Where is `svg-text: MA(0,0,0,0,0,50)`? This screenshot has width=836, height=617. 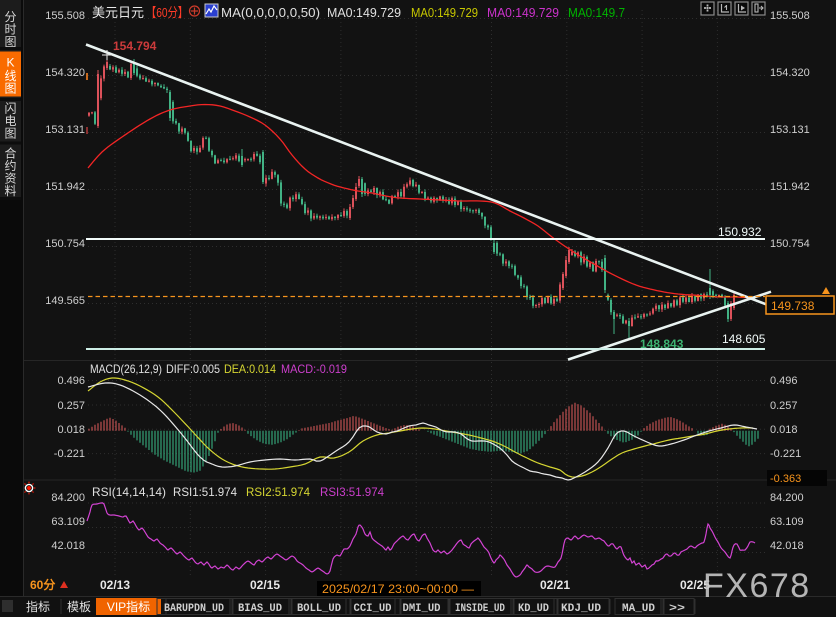 svg-text: MA(0,0,0,0,0,50) is located at coordinates (270, 12).